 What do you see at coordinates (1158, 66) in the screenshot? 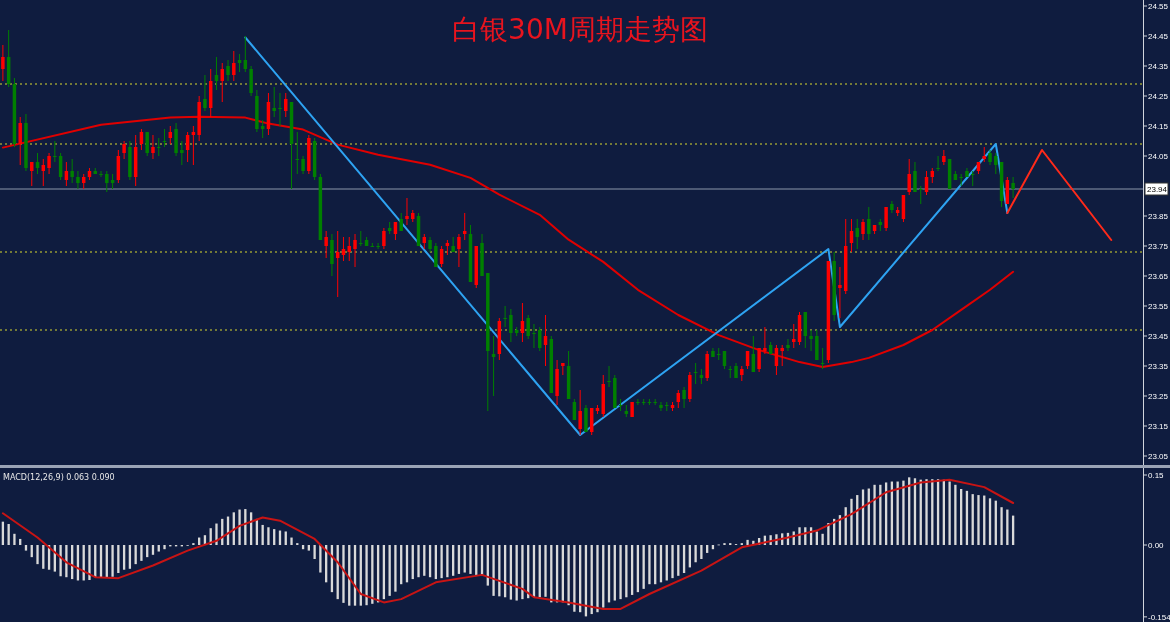
I see `y-tick-label: 24.35` at bounding box center [1158, 66].